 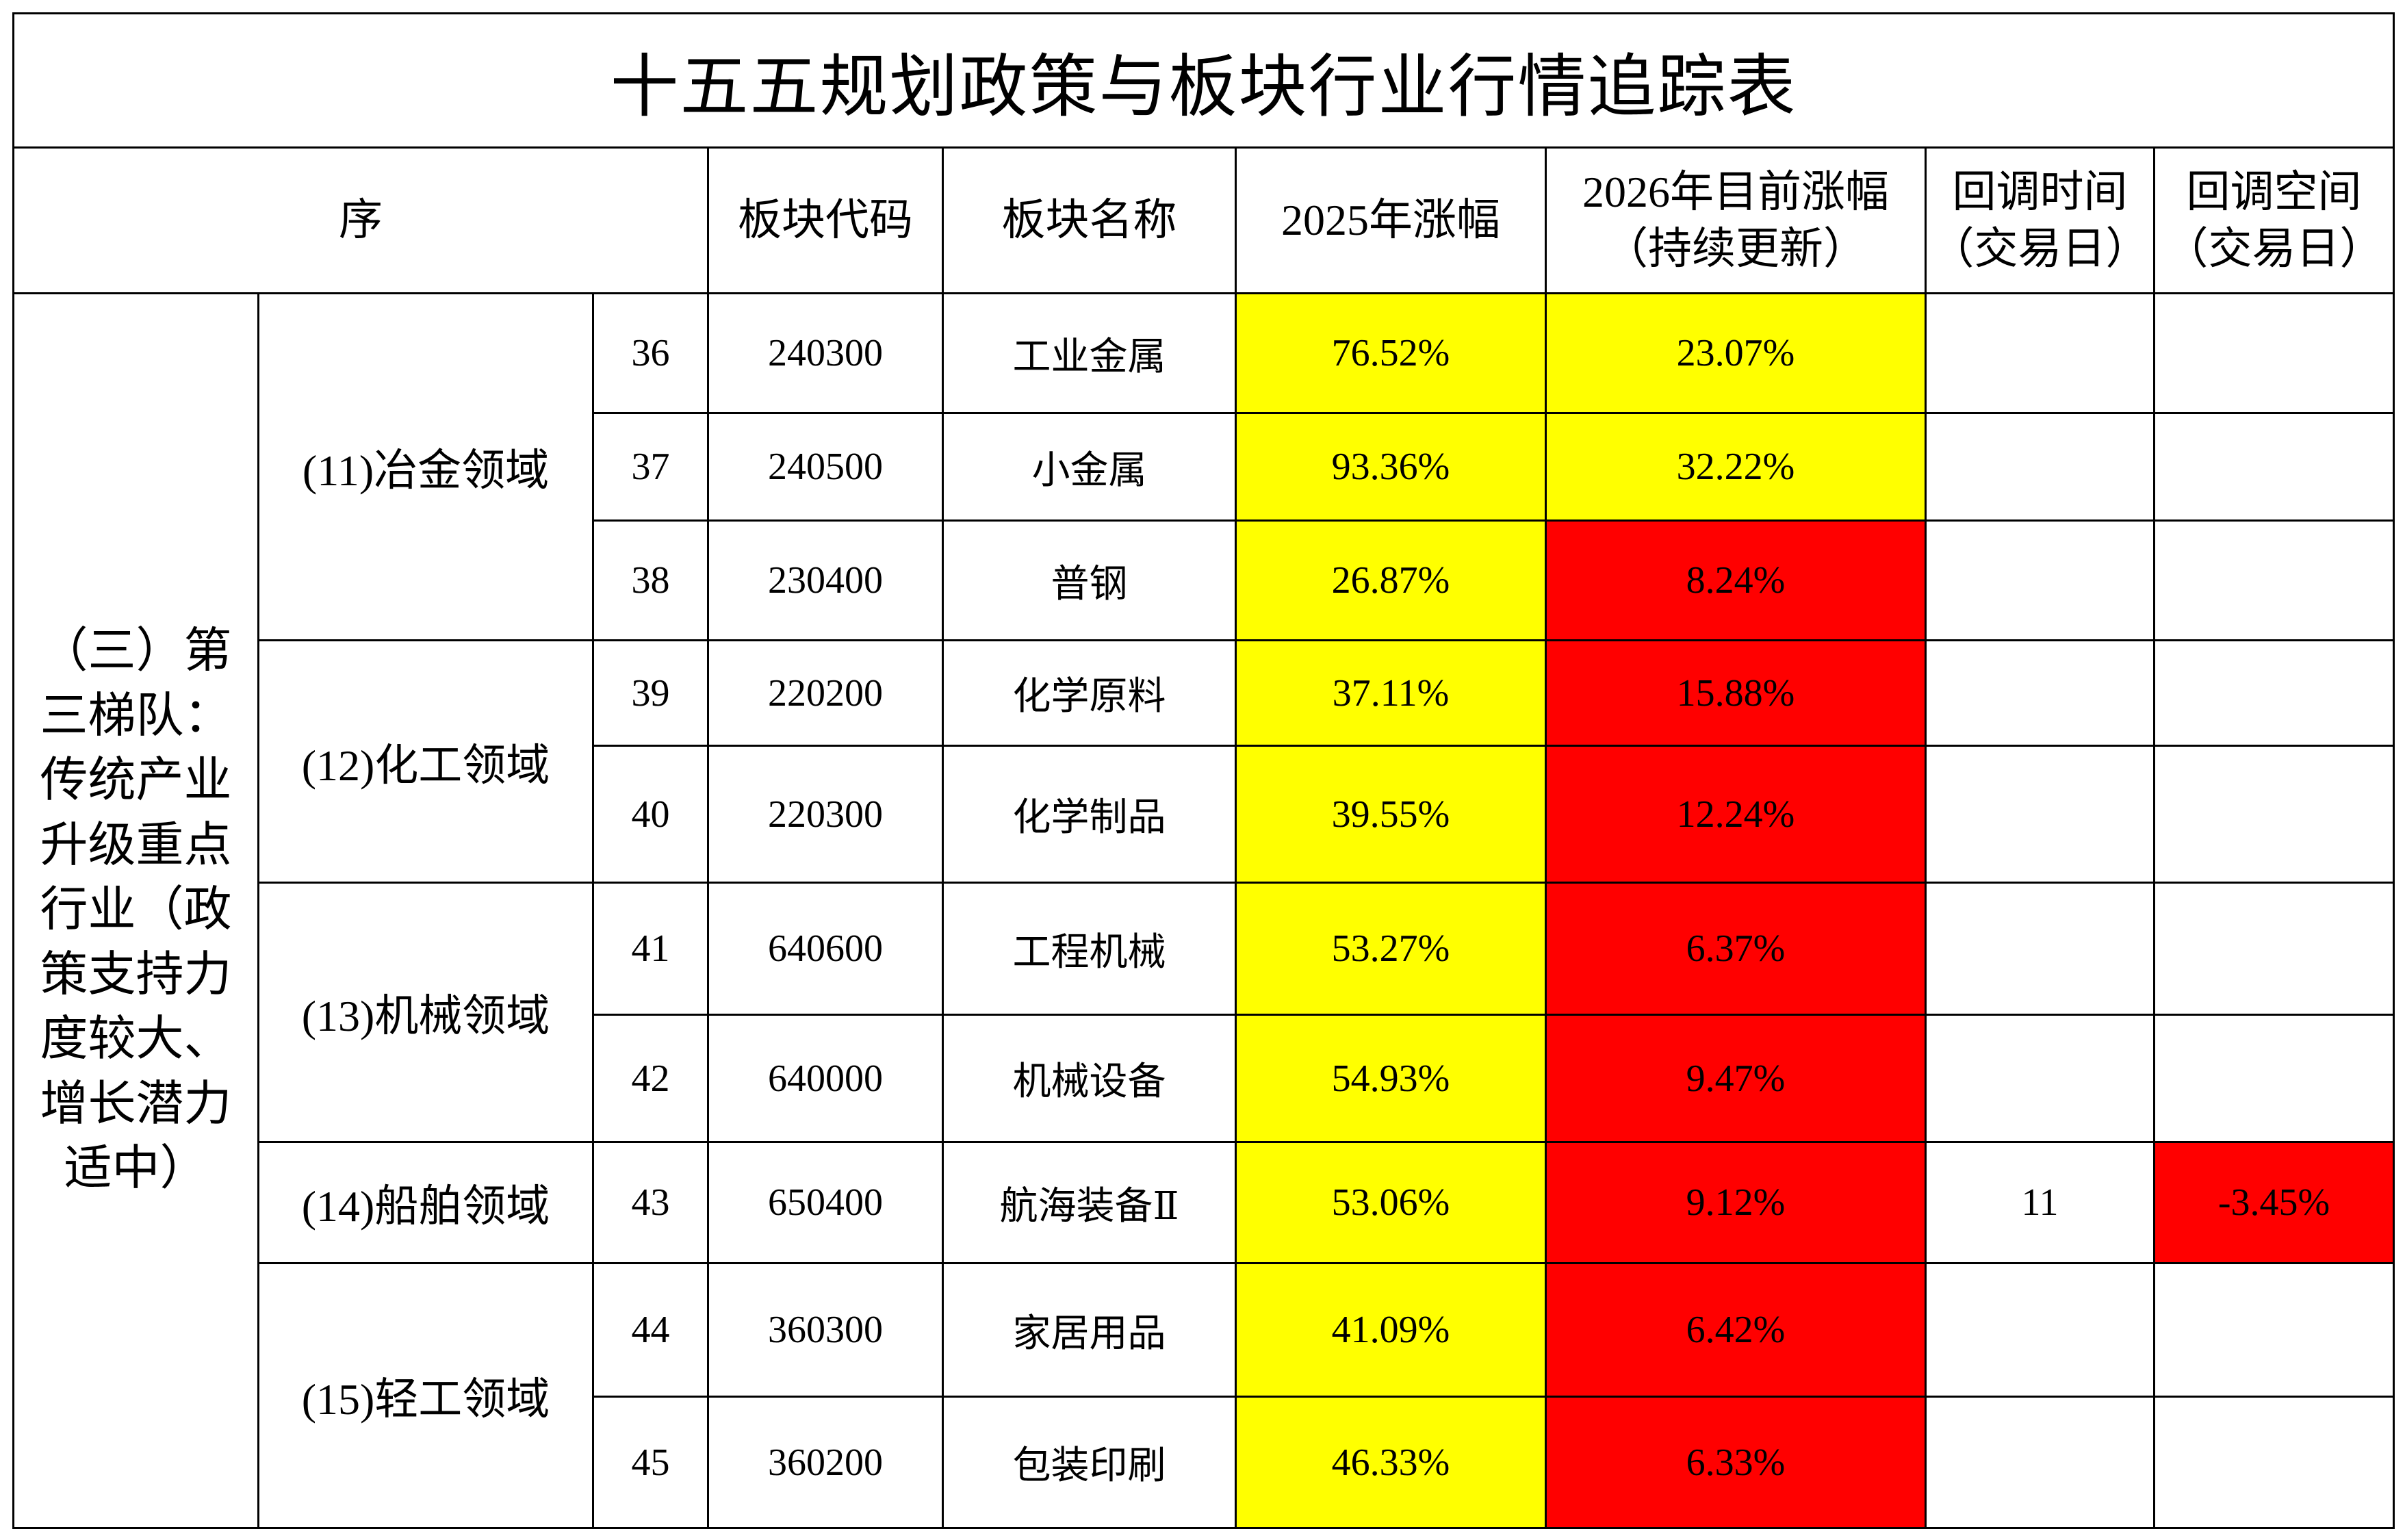 I want to click on sector-name: 普钢, so click(x=1089, y=580).